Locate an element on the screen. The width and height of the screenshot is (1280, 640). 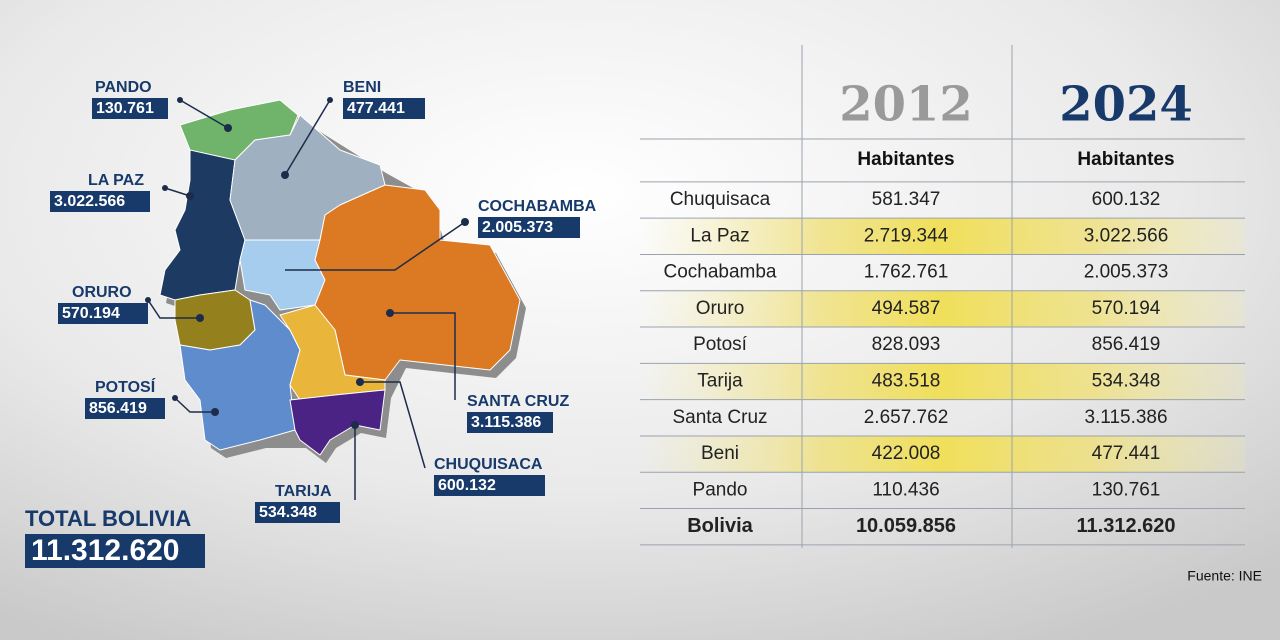
department-cell: Cochabamba is located at coordinates (719, 272).